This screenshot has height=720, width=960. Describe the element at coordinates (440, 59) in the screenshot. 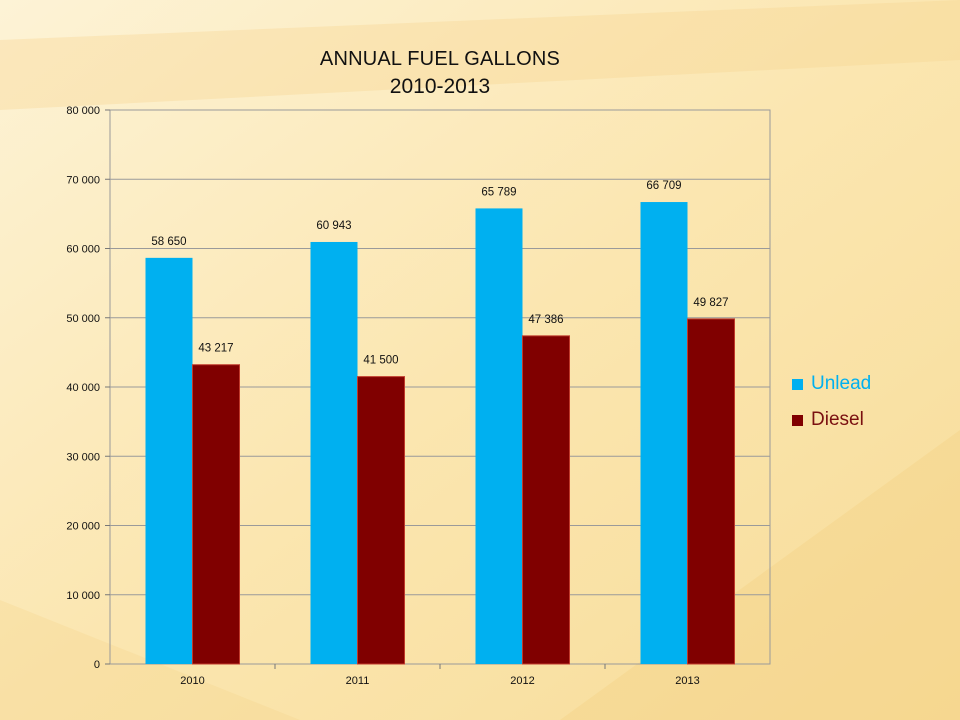

I see `chart-title-text: ANNUAL FUEL GALLONS` at that location.